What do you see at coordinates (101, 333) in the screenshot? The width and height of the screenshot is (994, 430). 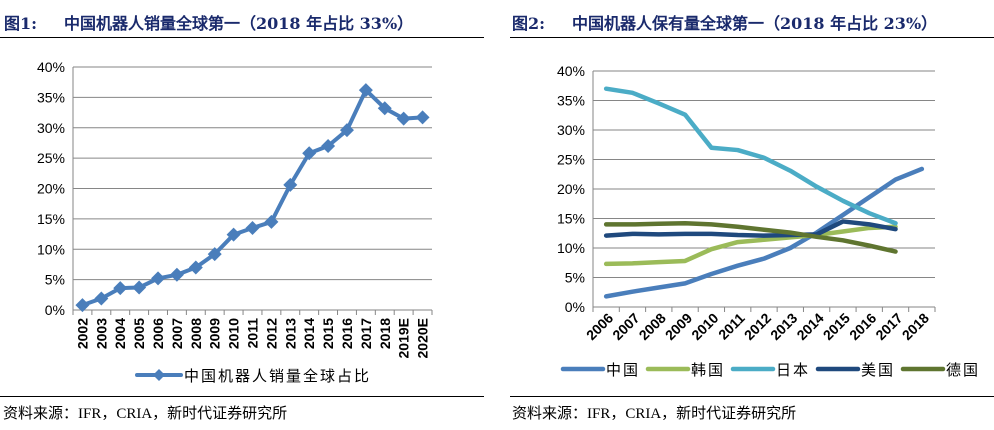 I see `x-tick-label: 2003` at bounding box center [101, 333].